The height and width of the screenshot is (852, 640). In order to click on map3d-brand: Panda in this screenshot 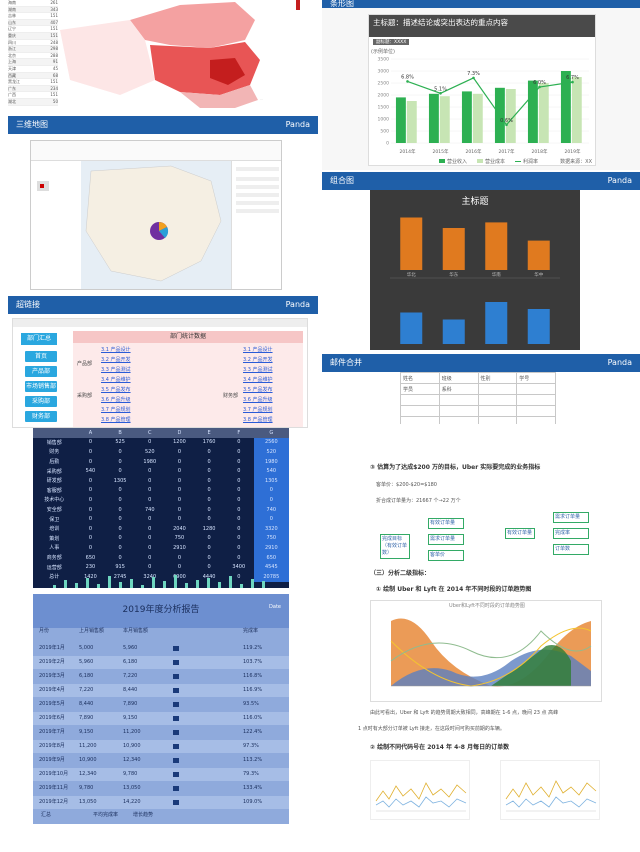, I will do `click(297, 124)`.